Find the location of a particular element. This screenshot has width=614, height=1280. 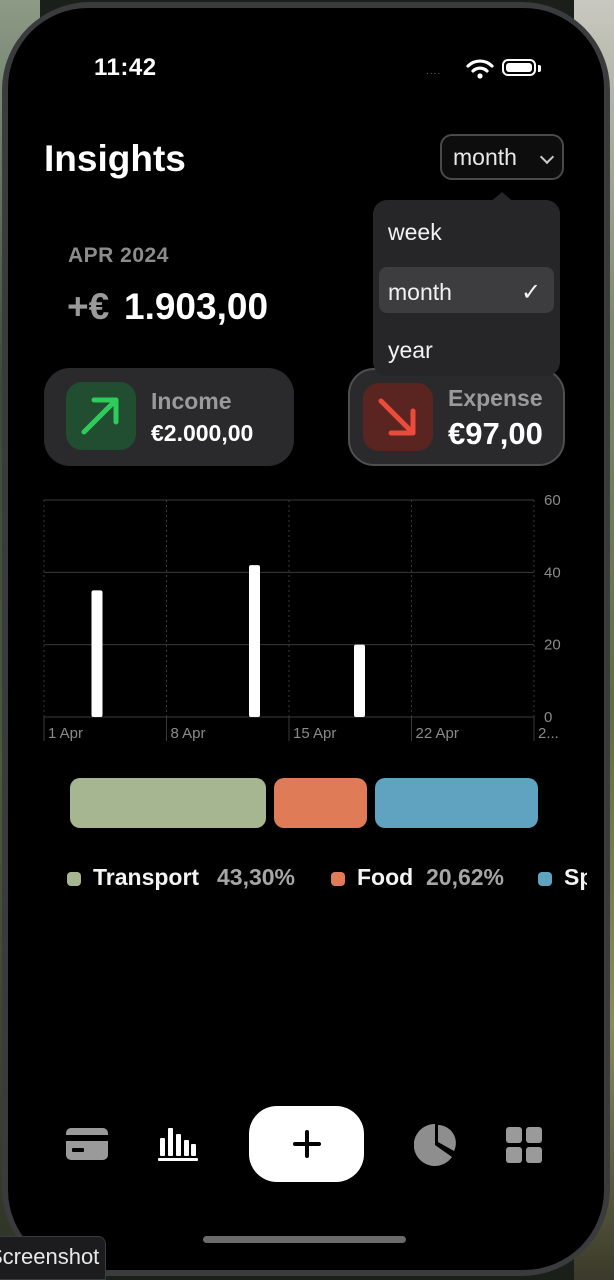

legend-label: Food is located at coordinates (385, 877).